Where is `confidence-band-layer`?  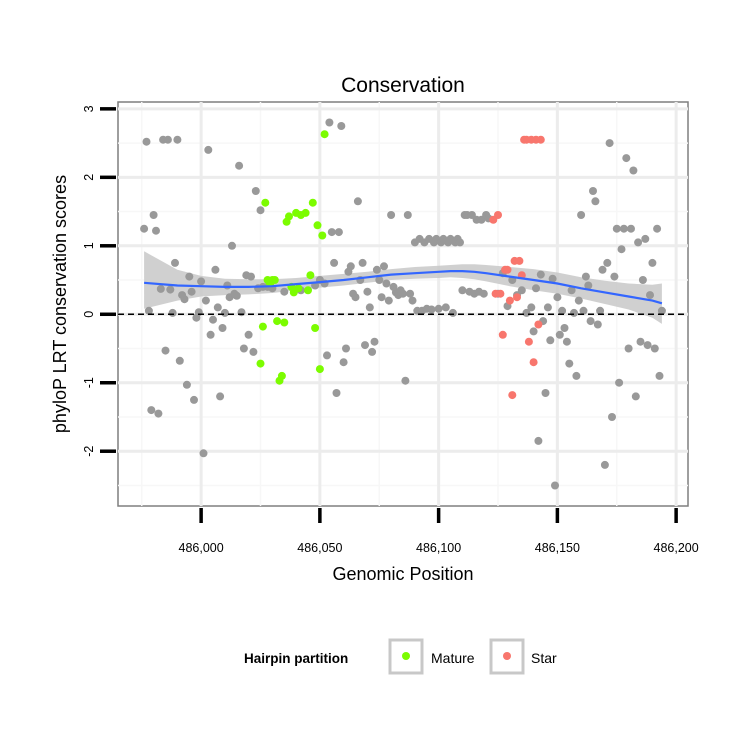
confidence-band-layer is located at coordinates (403, 287).